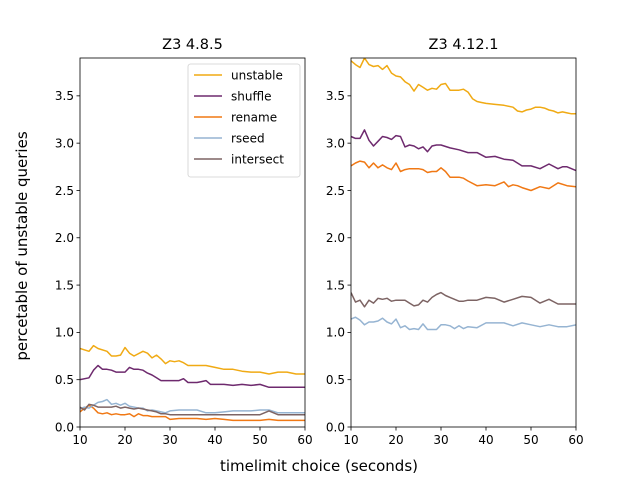 This screenshot has height=484, width=640. Describe the element at coordinates (464, 45) in the screenshot. I see `chart-title: Z3 4.12.1` at that location.